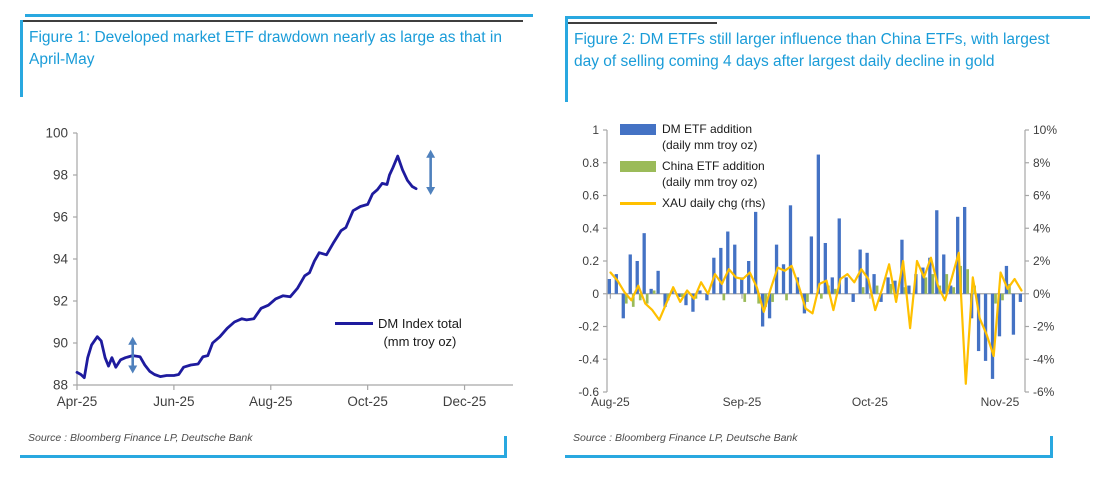 Image resolution: width=1108 pixels, height=480 pixels. I want to click on left-y-tick-label: -0.4, so click(588, 359).